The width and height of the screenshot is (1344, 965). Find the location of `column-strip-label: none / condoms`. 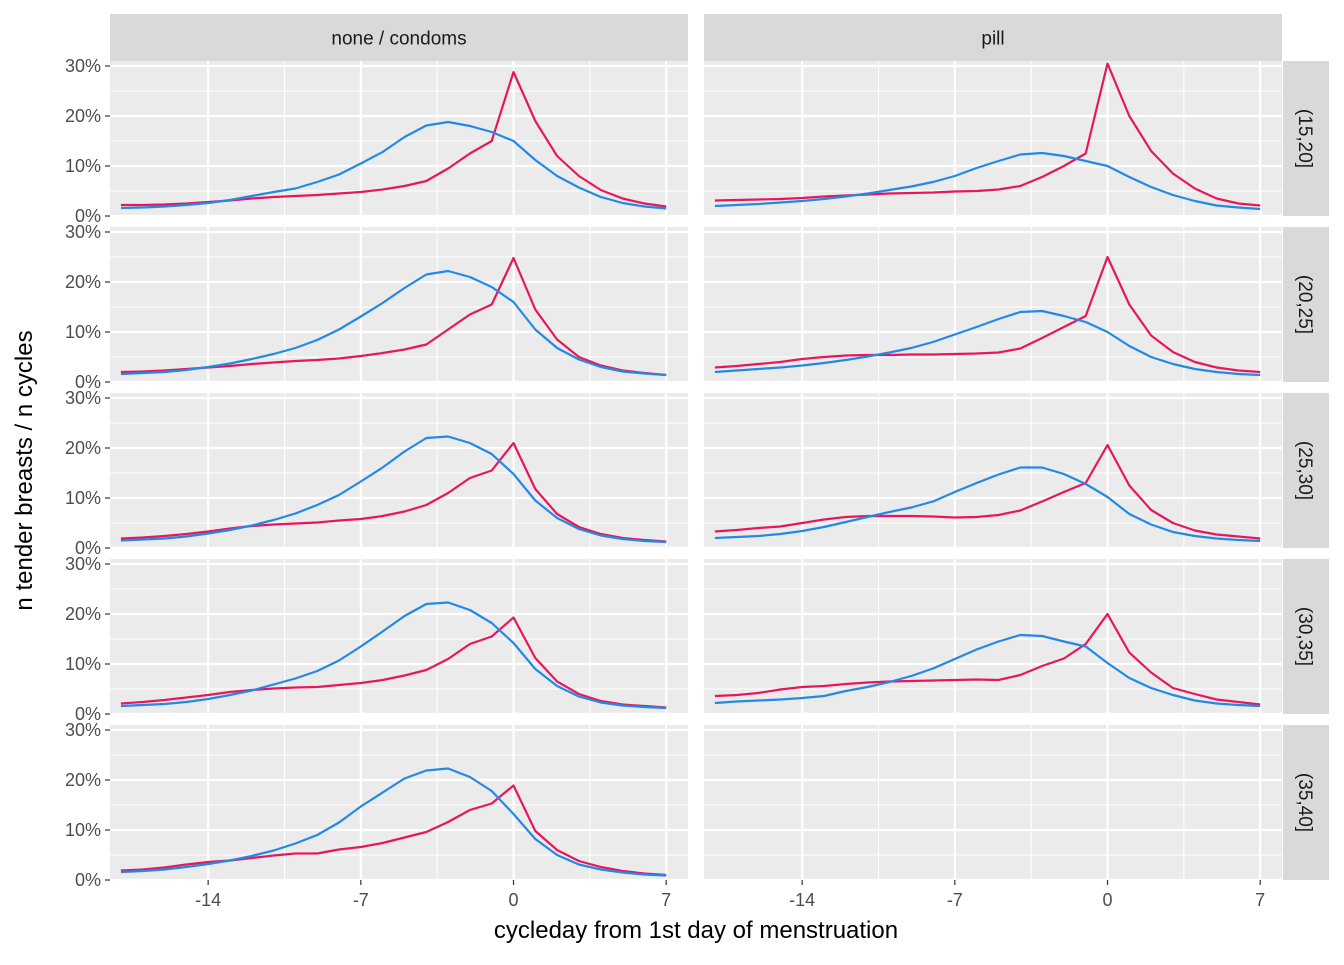

column-strip-label: none / condoms is located at coordinates (398, 39).